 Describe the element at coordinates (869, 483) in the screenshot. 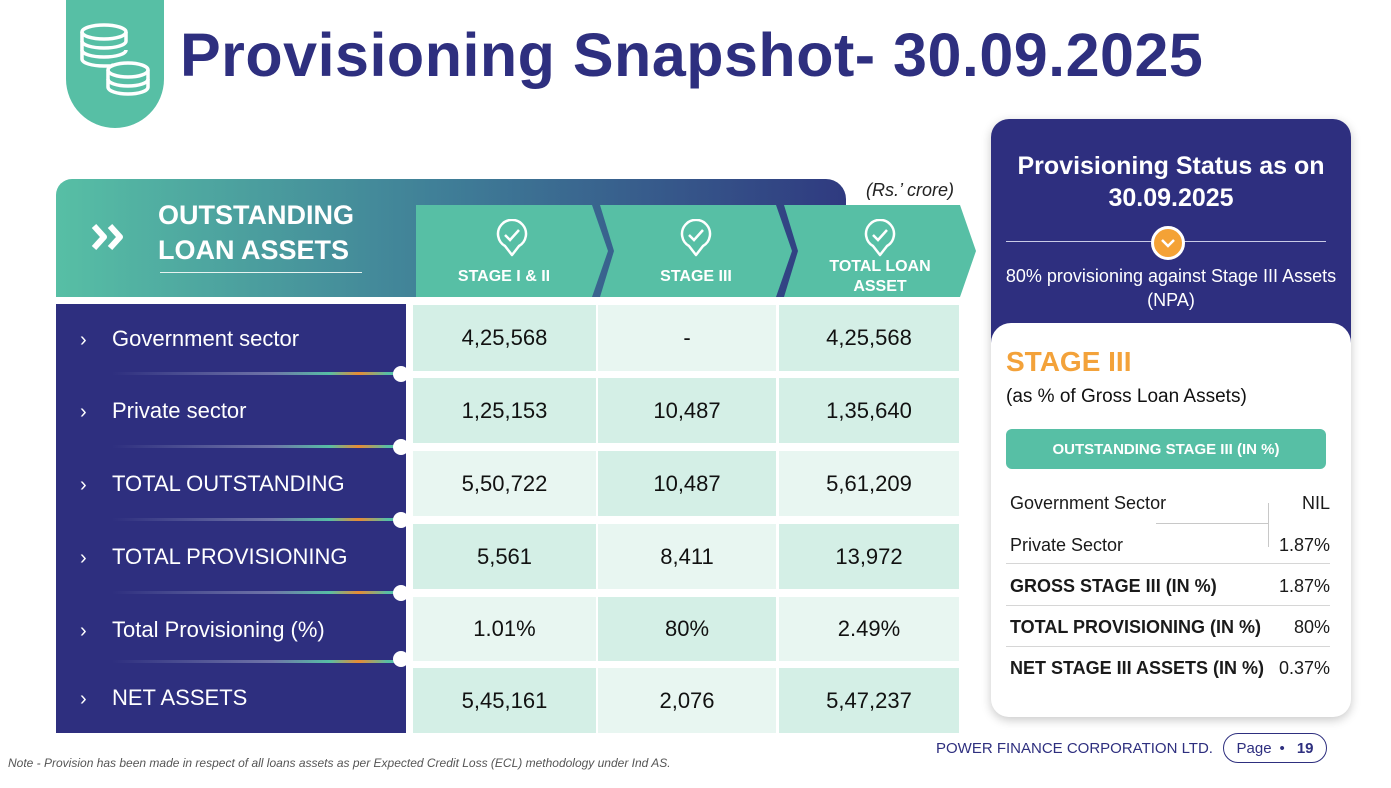

I see `table-cell: 5,61,209` at that location.